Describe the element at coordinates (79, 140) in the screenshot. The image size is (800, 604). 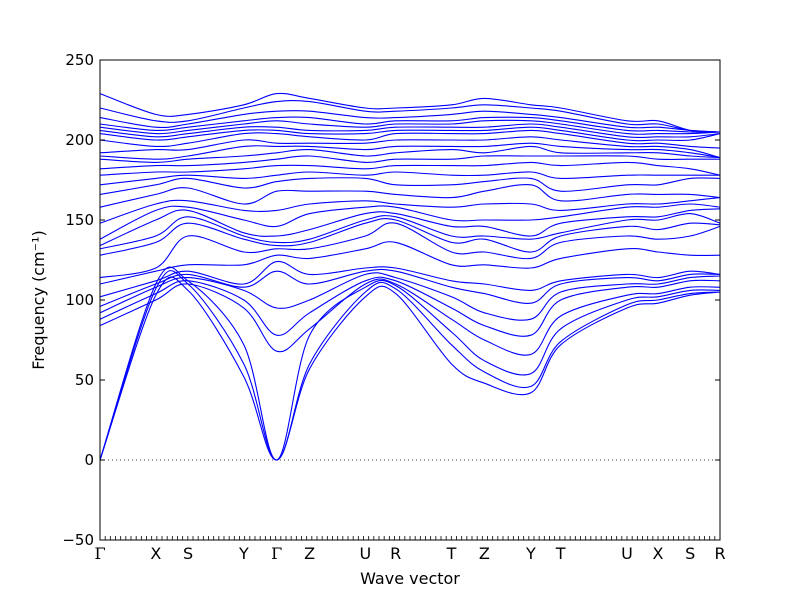
I see `y-tick-label: 200` at that location.